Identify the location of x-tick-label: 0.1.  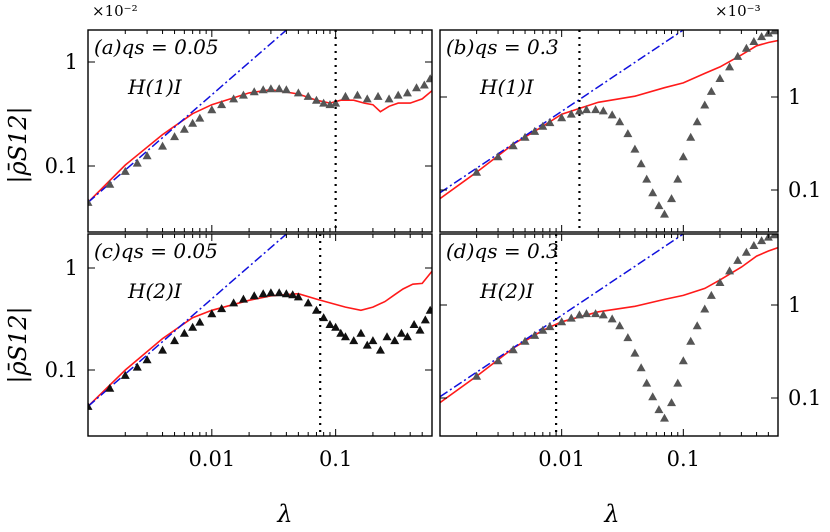
(683, 459).